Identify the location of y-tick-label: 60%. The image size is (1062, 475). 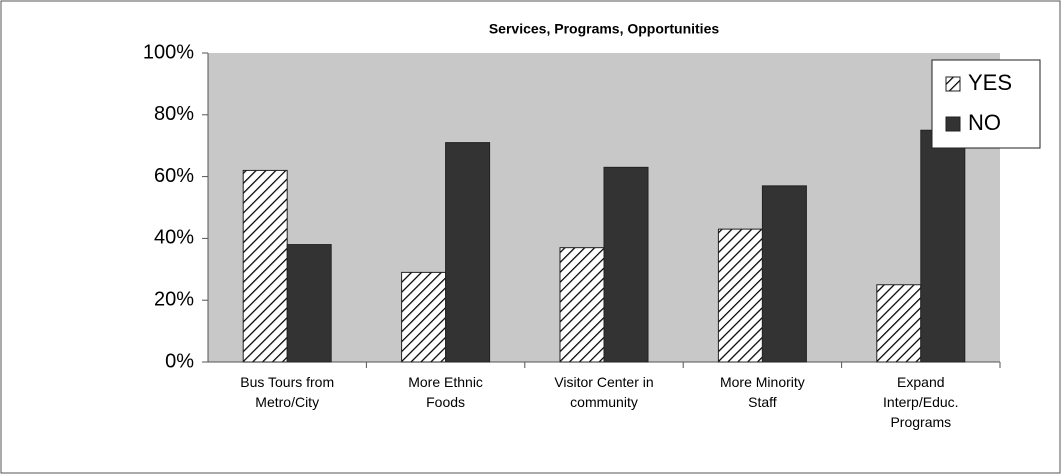
(174, 176).